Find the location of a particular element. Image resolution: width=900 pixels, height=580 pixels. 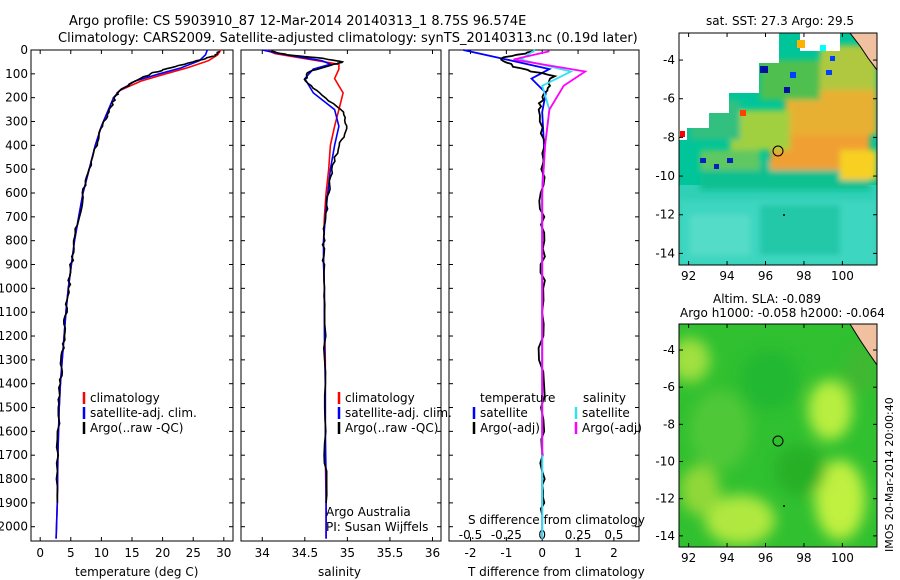

sst-map-image is located at coordinates (778, 149).